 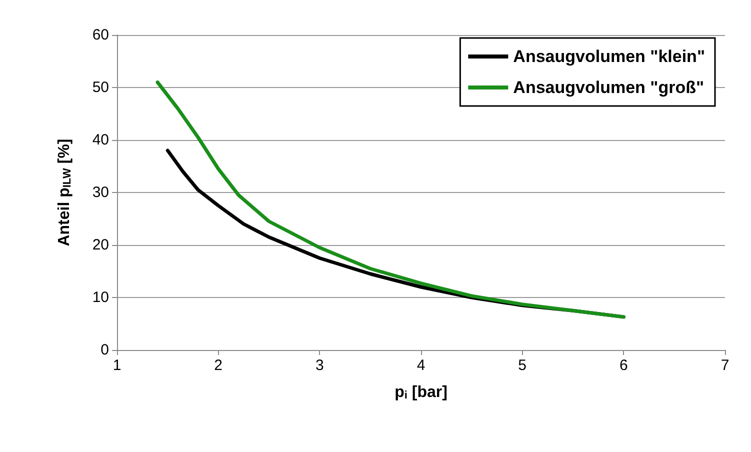 I want to click on x-tick-label: 1, so click(x=117, y=365).